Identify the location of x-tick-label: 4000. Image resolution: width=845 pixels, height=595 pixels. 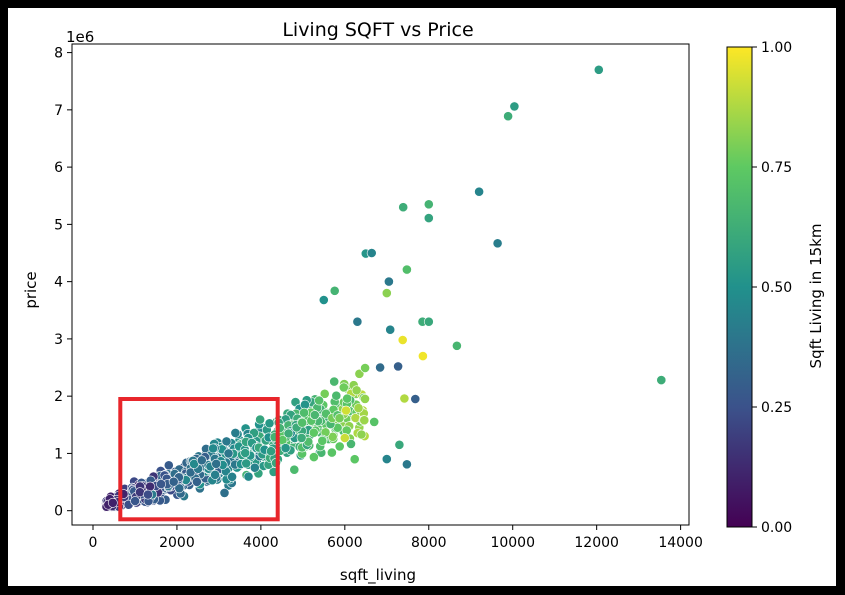
(261, 543).